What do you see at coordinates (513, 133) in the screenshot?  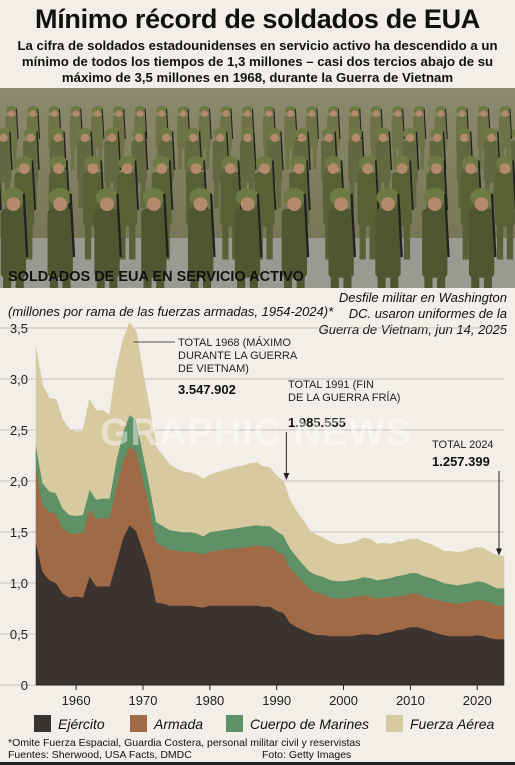 I see `soldier-helmet` at bounding box center [513, 133].